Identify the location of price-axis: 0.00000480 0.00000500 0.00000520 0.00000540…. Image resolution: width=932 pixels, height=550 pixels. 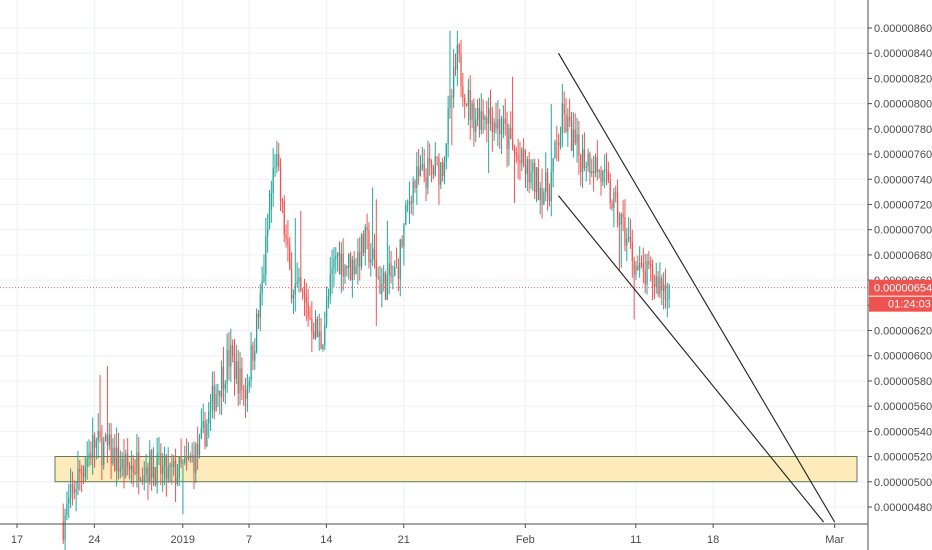
(900, 268).